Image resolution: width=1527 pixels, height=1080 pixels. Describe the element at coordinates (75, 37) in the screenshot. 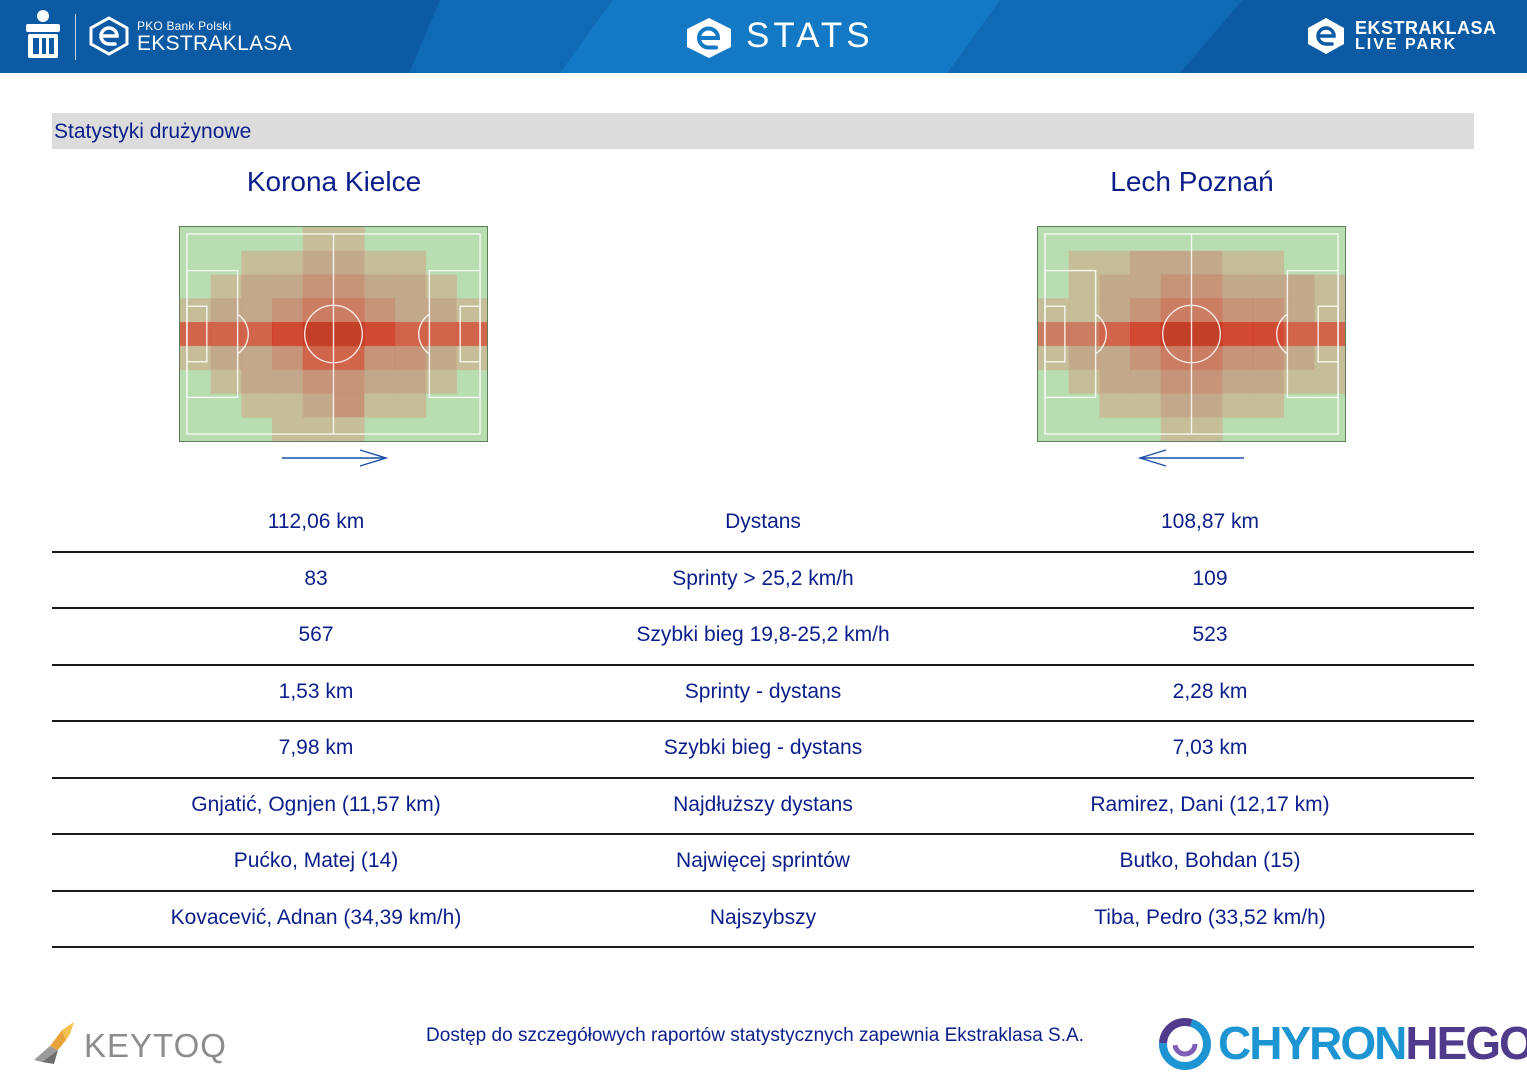

I see `header-divider` at that location.